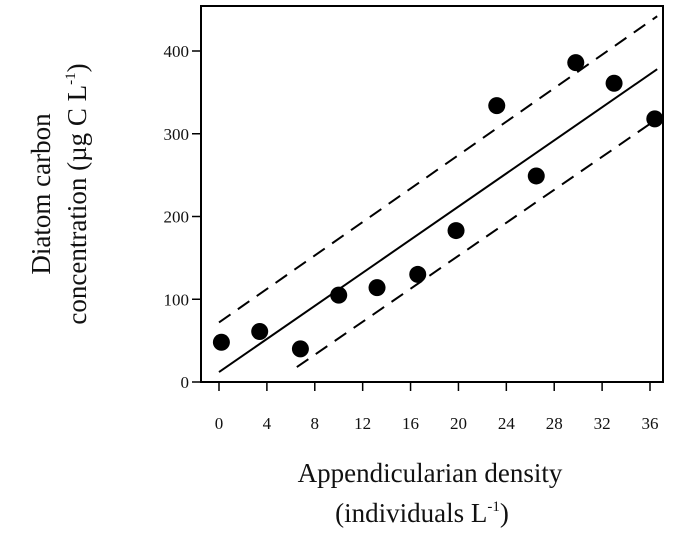 This screenshot has width=678, height=533. I want to click on y-axis-title-line2-suffix: ), so click(77, 67).